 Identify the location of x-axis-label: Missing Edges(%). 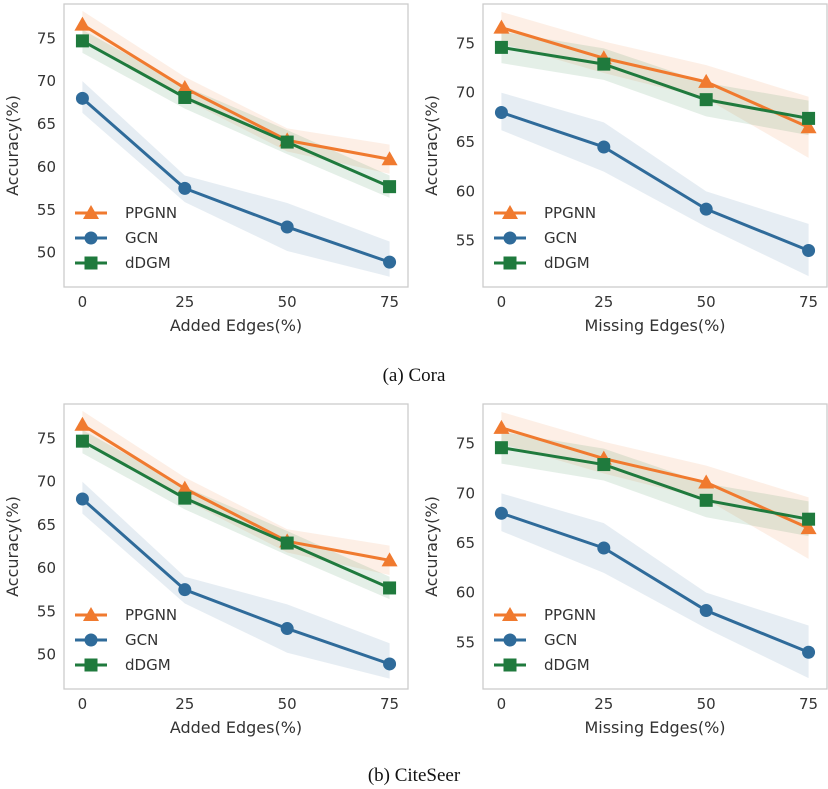
(654, 727).